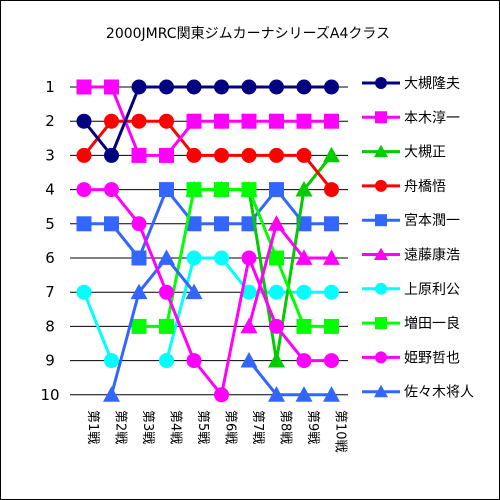  What do you see at coordinates (248, 34) in the screenshot?
I see `chart-title: 2000JMRC関東ジムカーナシリーズA4クラス` at bounding box center [248, 34].